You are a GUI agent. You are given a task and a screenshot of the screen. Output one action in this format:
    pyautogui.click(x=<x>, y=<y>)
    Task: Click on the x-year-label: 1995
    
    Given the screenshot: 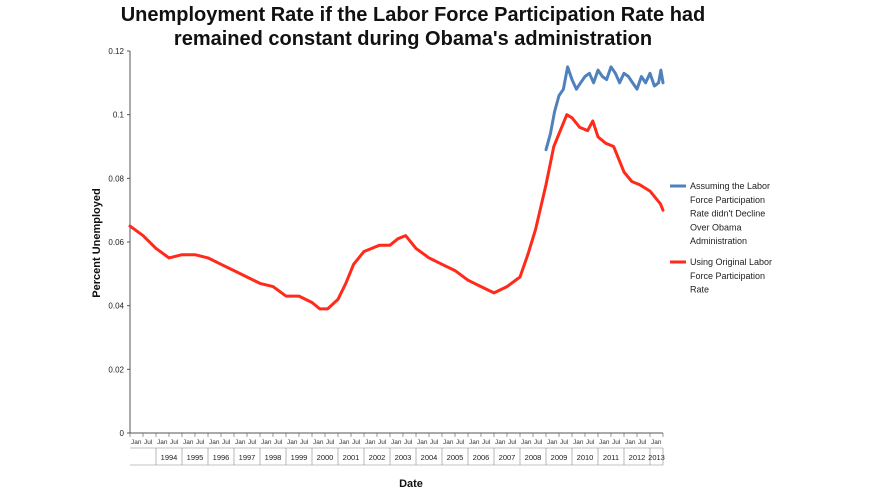 What is the action you would take?
    pyautogui.click(x=195, y=457)
    